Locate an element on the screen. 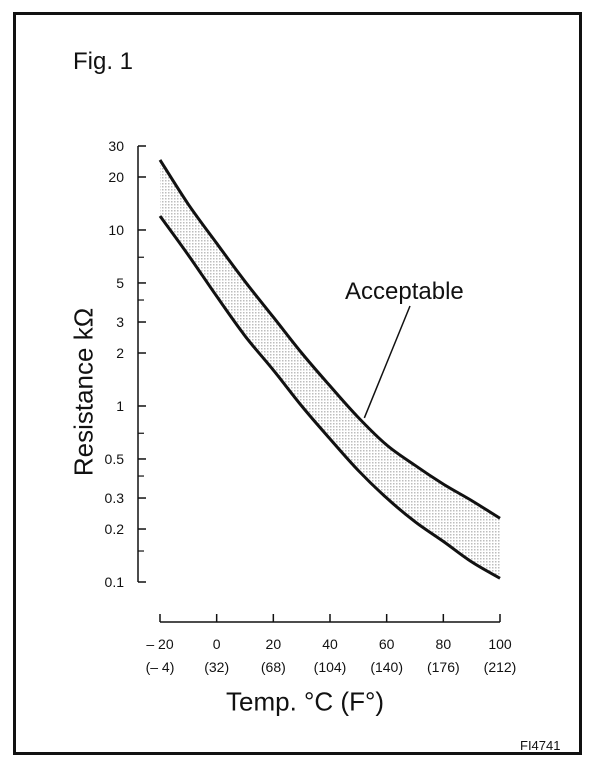 The height and width of the screenshot is (774, 608). x-tick-label: 80 is located at coordinates (444, 644).